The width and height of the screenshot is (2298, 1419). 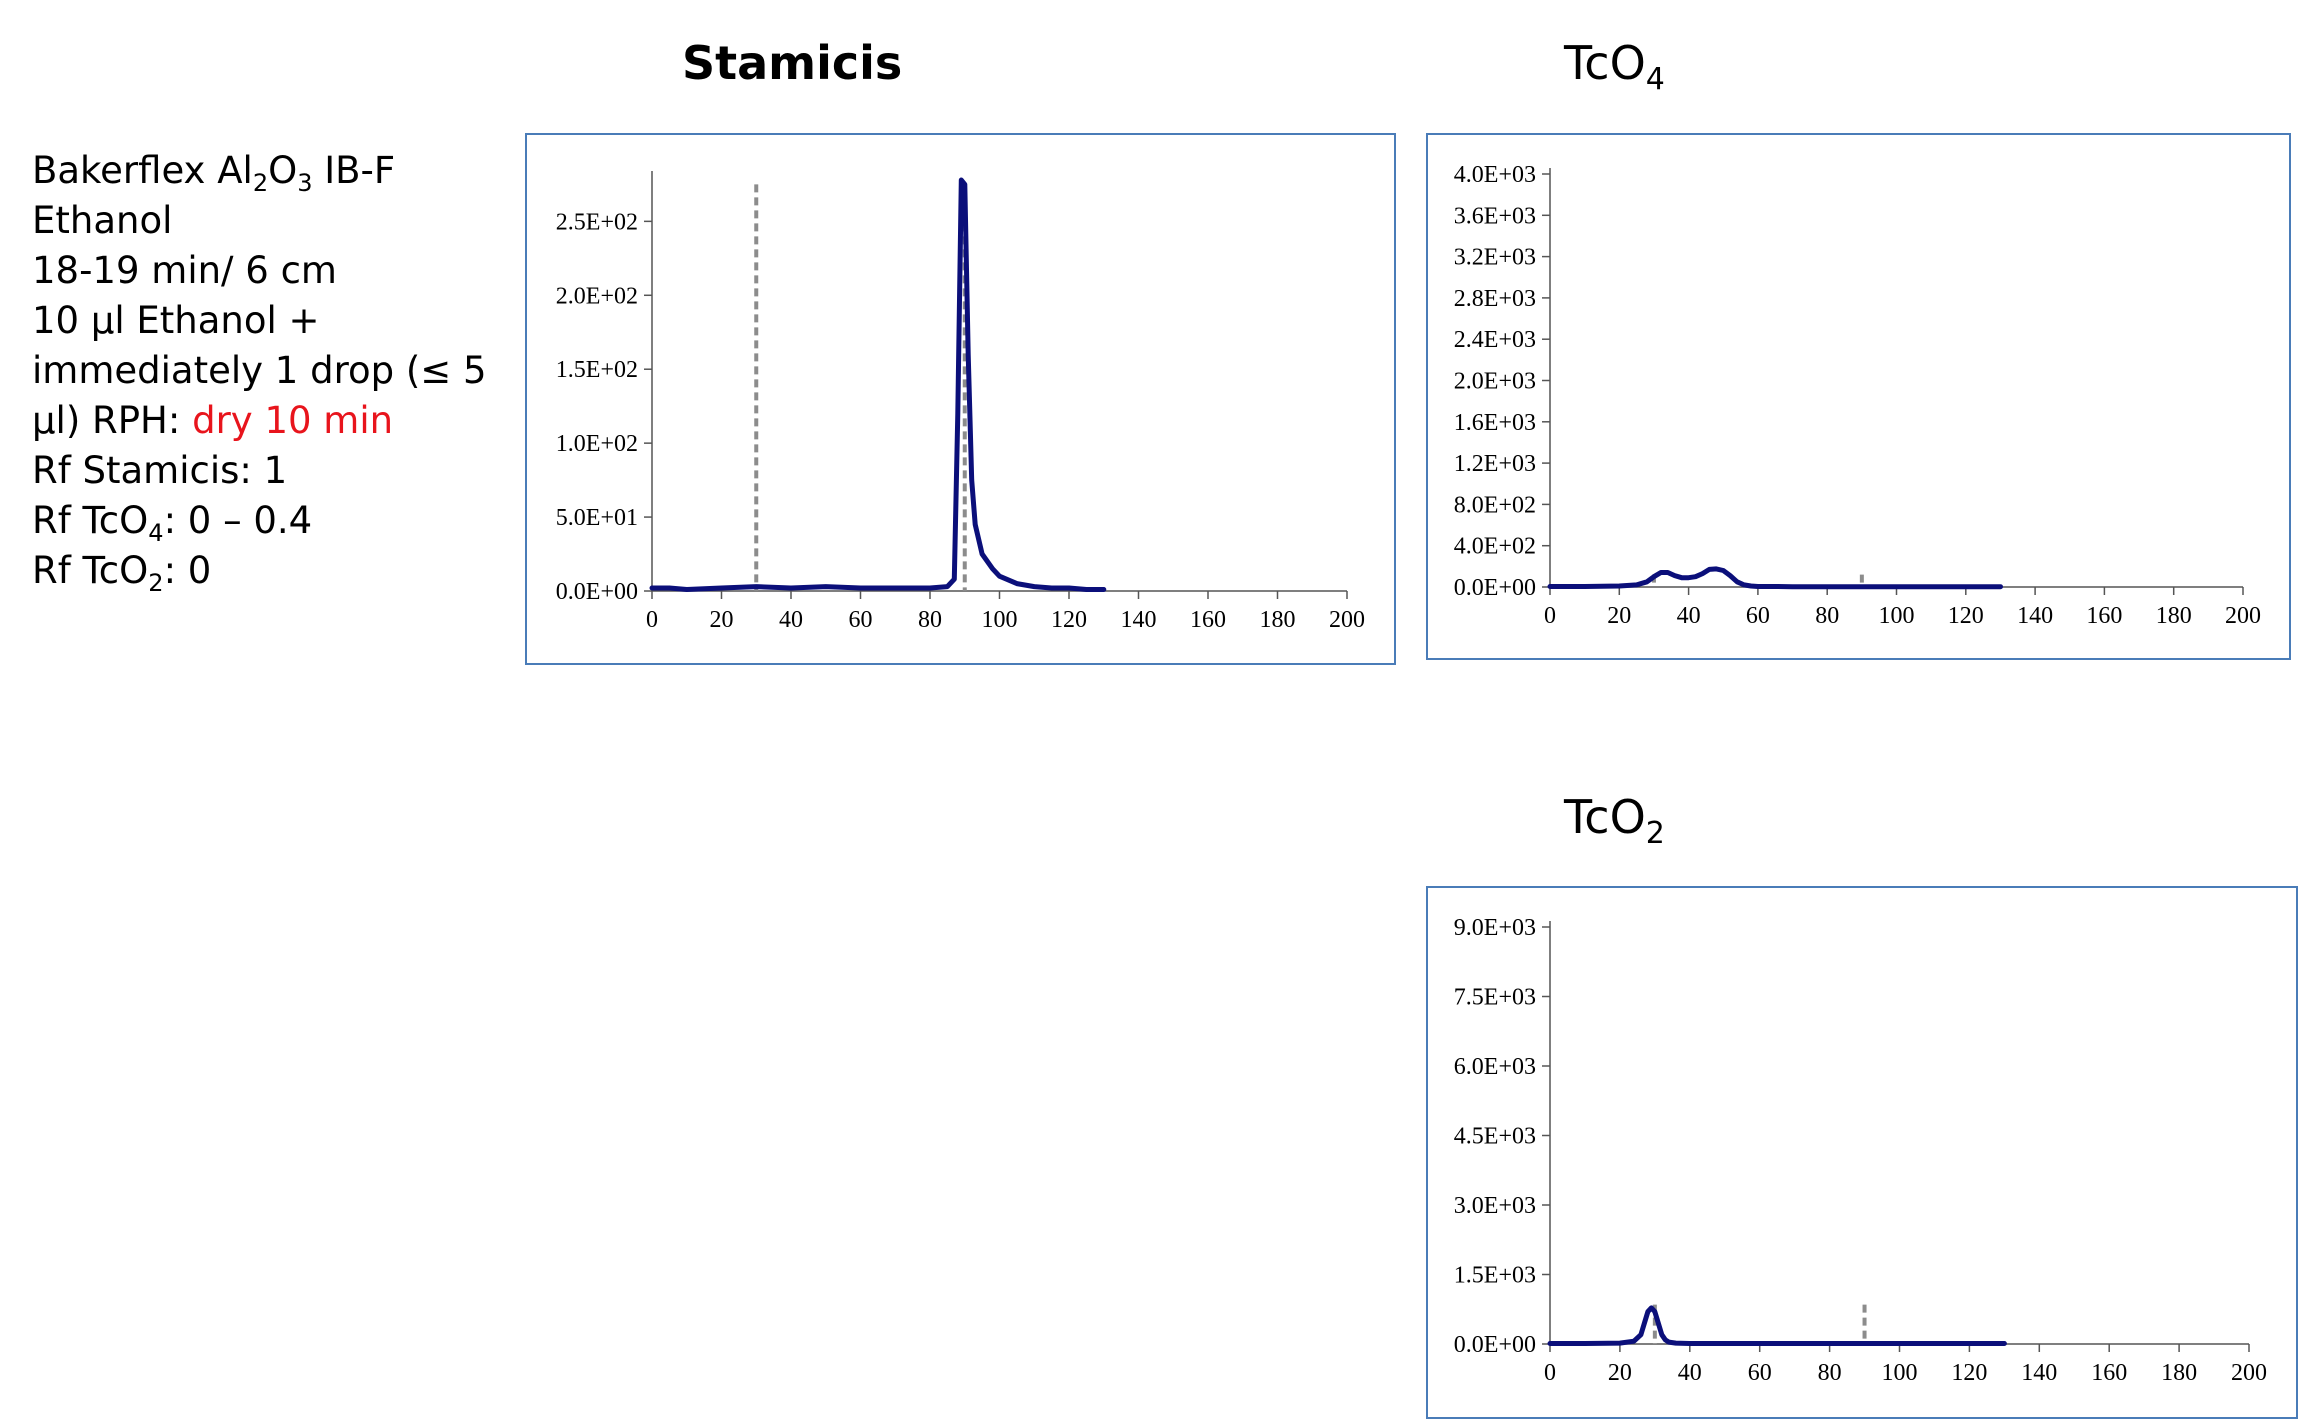 What do you see at coordinates (1495, 340) in the screenshot?
I see `y-tick-label: 2.4E+03` at bounding box center [1495, 340].